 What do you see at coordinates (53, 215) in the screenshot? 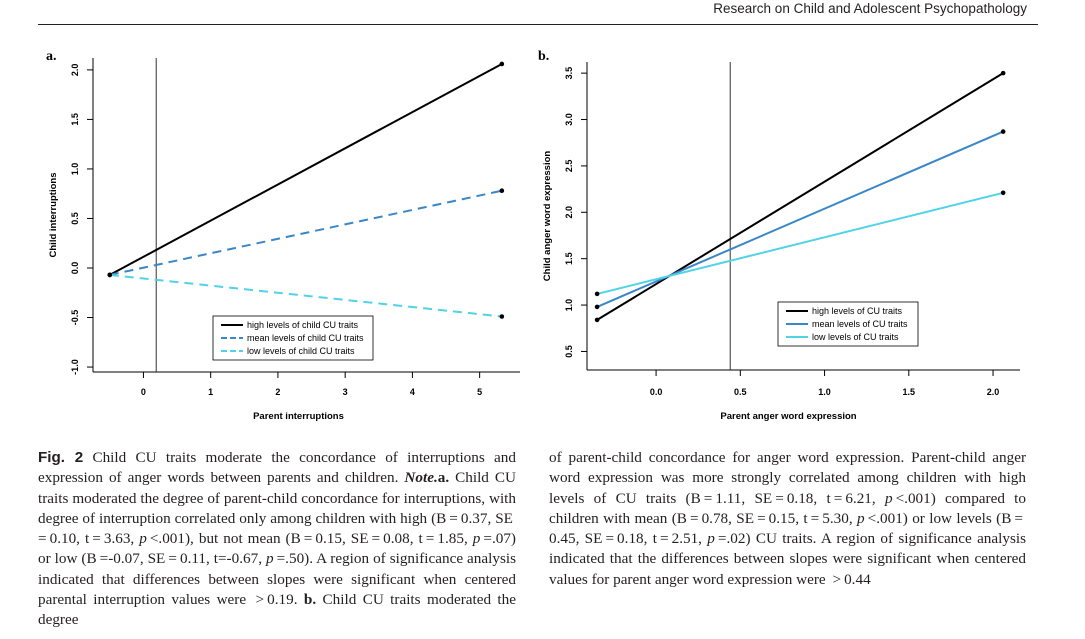
I see `y-axis-title: Child interruptions` at bounding box center [53, 215].